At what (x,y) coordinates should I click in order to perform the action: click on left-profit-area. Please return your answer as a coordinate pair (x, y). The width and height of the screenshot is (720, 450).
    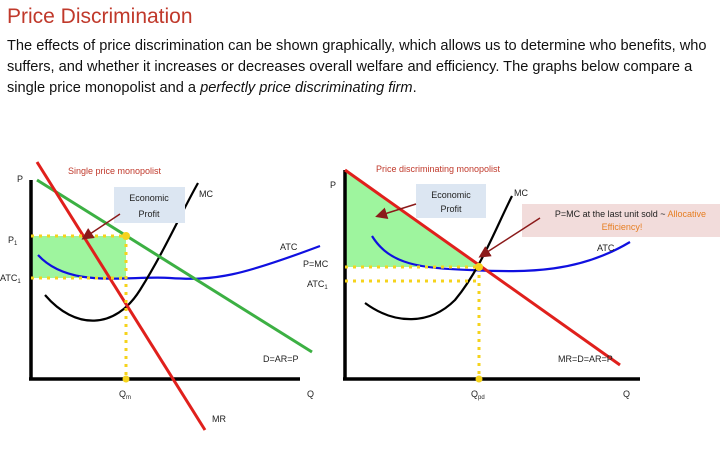
    Looking at the image, I should click on (78, 257).